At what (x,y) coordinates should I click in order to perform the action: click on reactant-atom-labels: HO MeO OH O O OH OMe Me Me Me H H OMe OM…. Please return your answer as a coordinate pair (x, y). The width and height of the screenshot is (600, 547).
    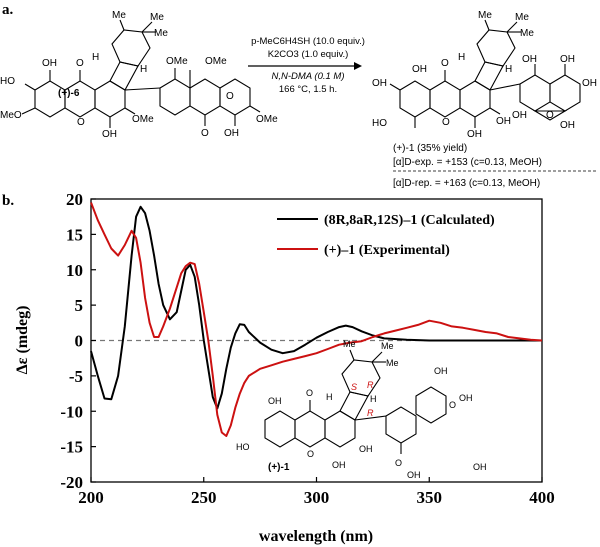
    Looking at the image, I should click on (139, 75).